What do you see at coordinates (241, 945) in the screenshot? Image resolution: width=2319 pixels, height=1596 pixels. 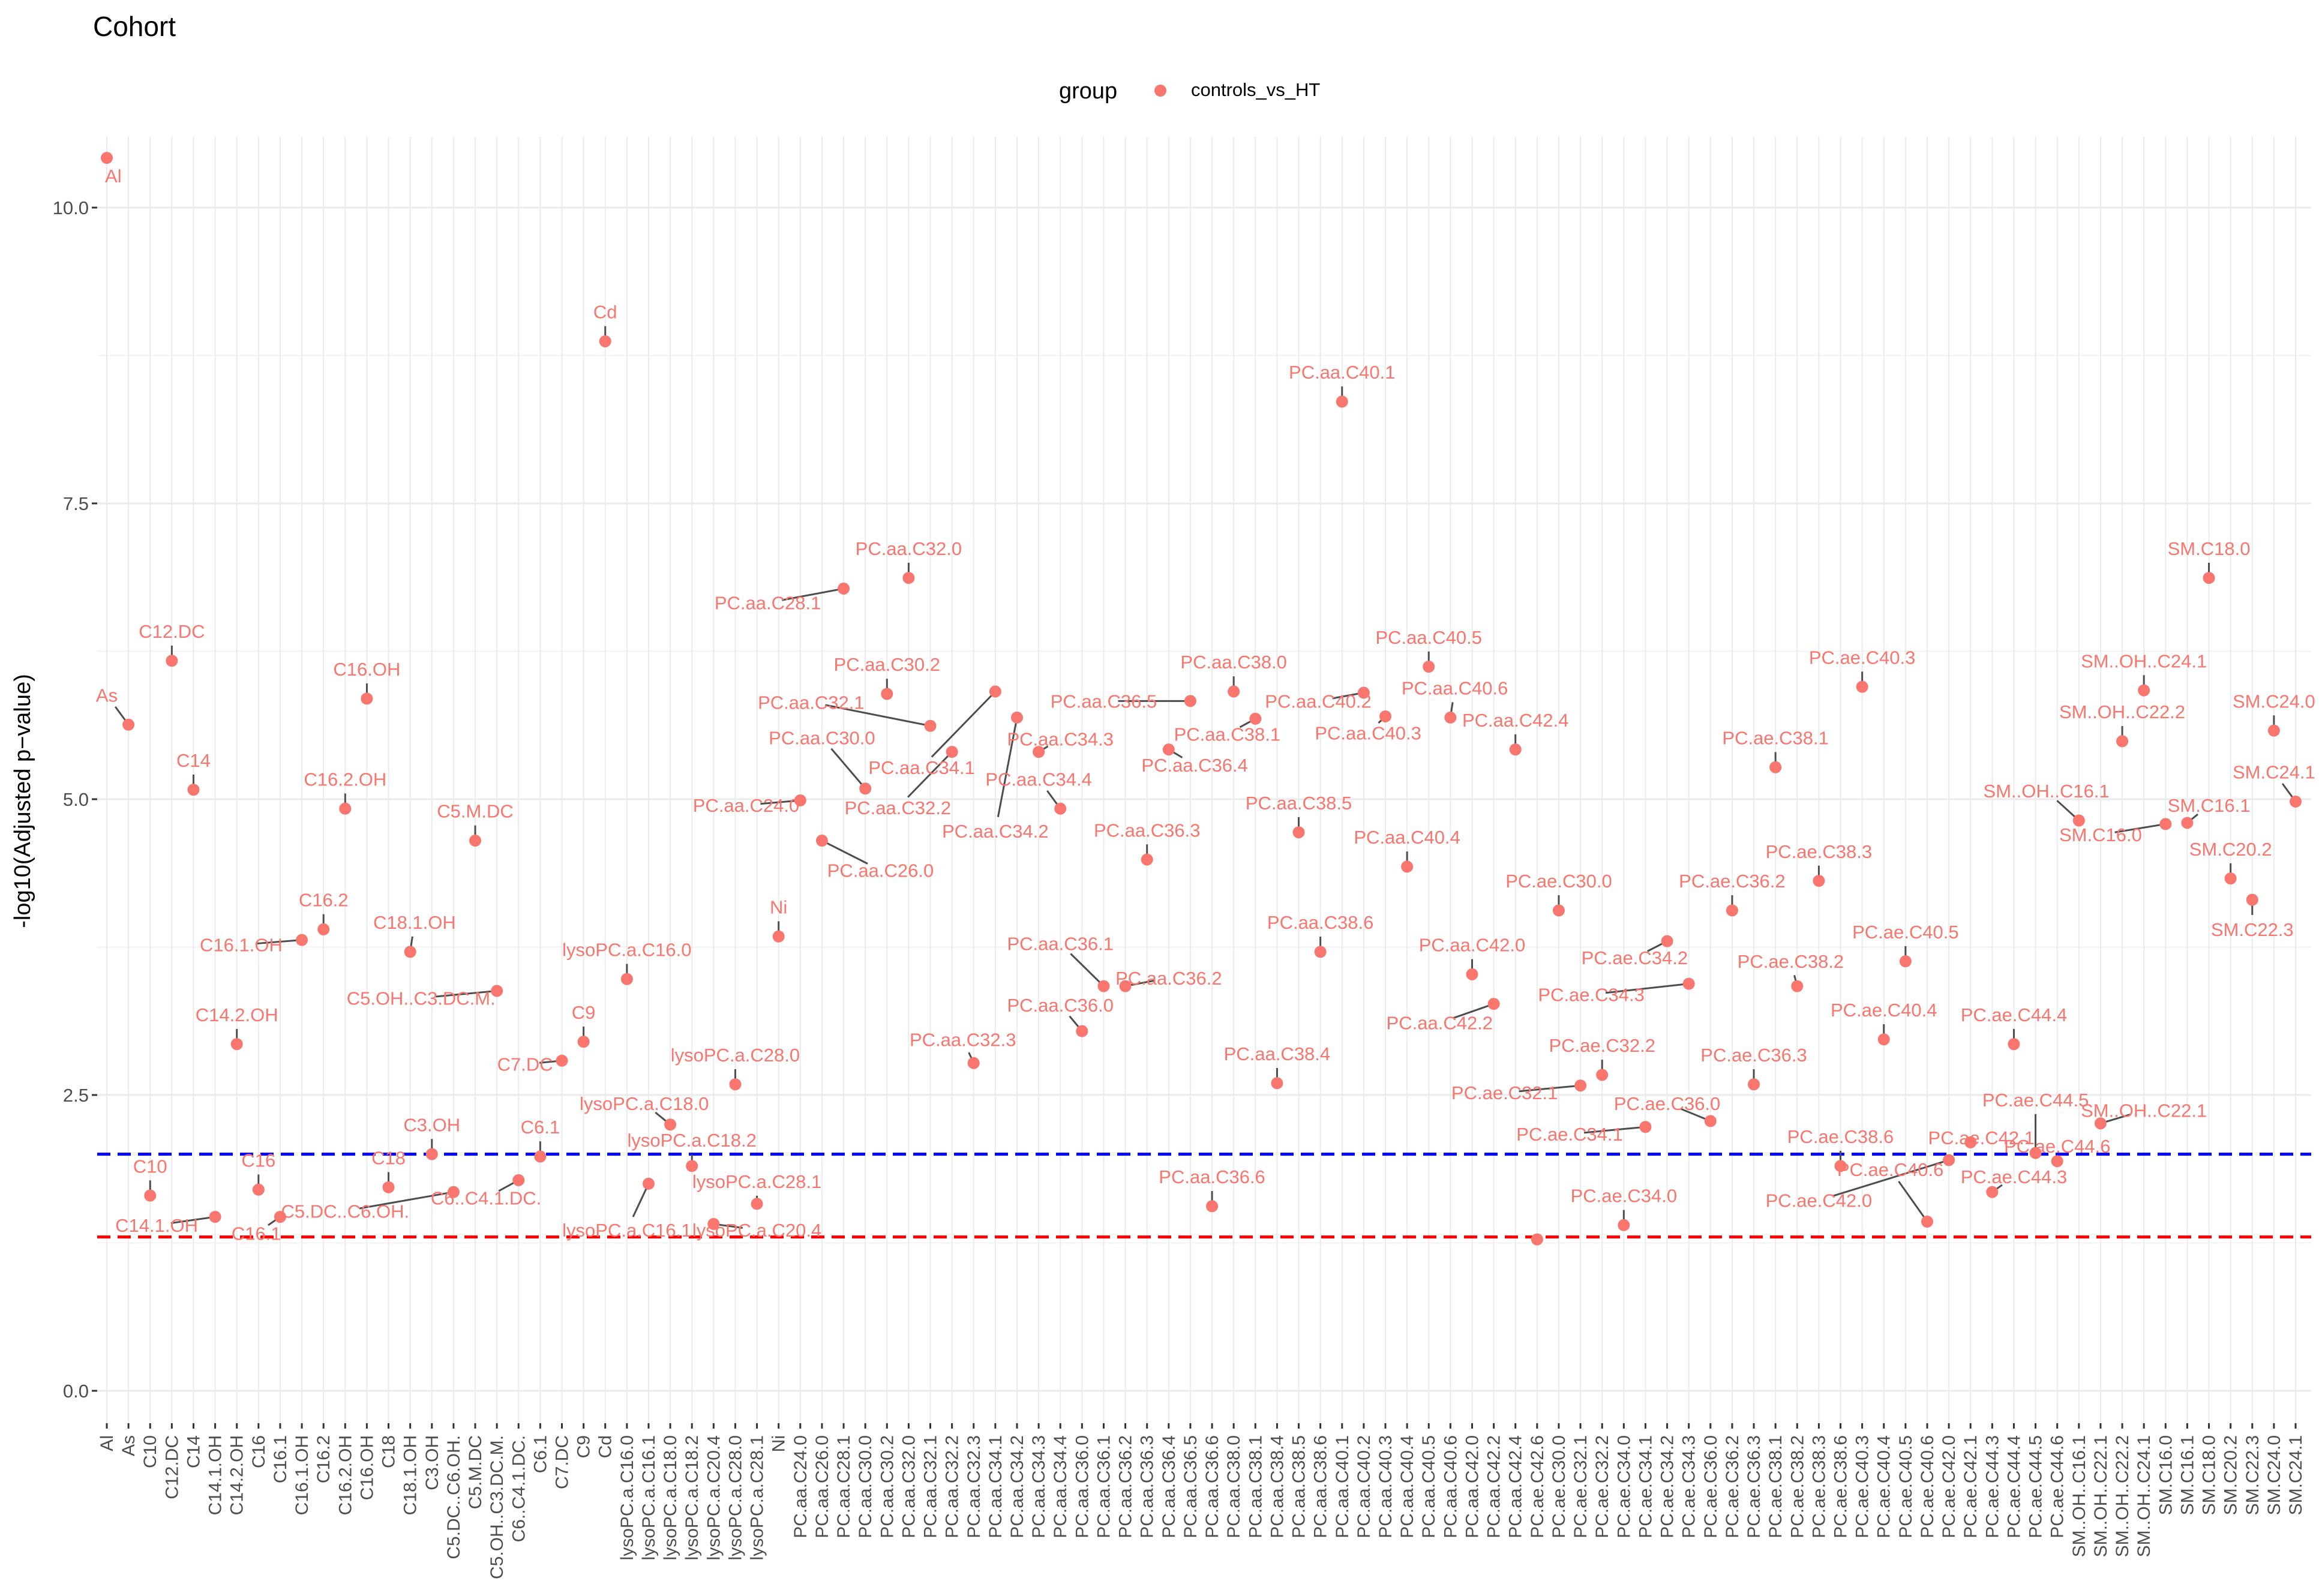 I see `point-label: C16.1.OH` at bounding box center [241, 945].